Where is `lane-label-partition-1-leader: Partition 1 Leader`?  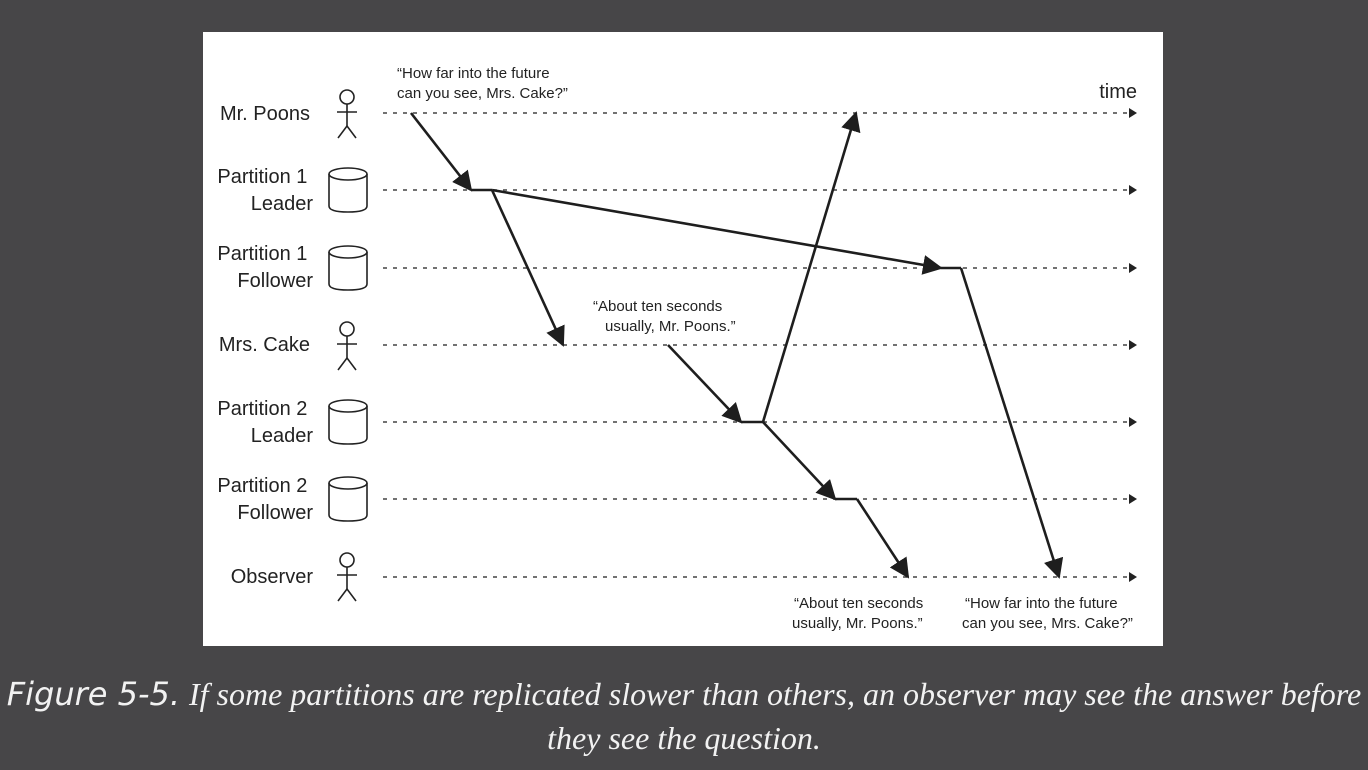 lane-label-partition-1-leader: Partition 1 Leader is located at coordinates (265, 190).